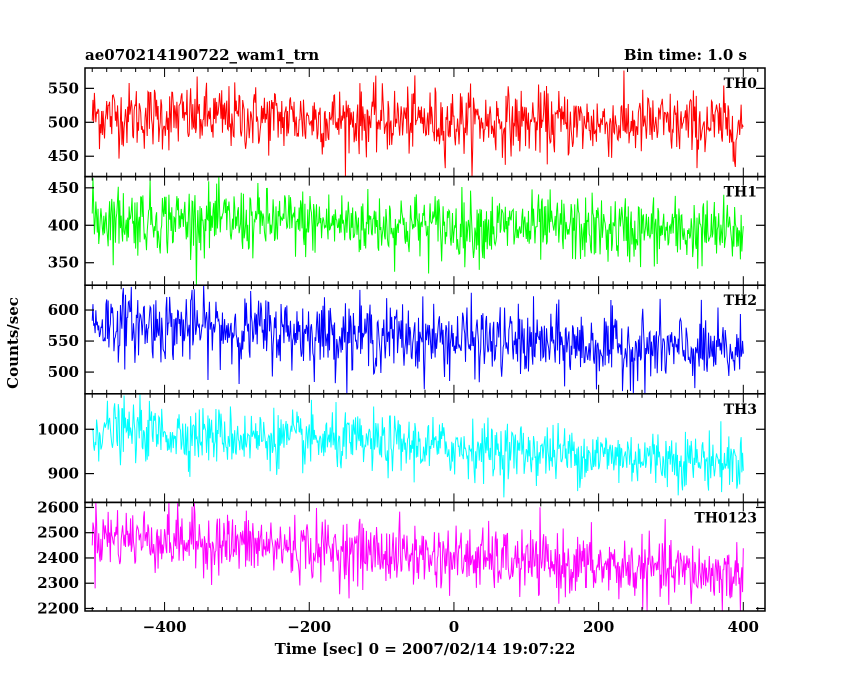  What do you see at coordinates (417, 231) in the screenshot?
I see `series-line-th1` at bounding box center [417, 231].